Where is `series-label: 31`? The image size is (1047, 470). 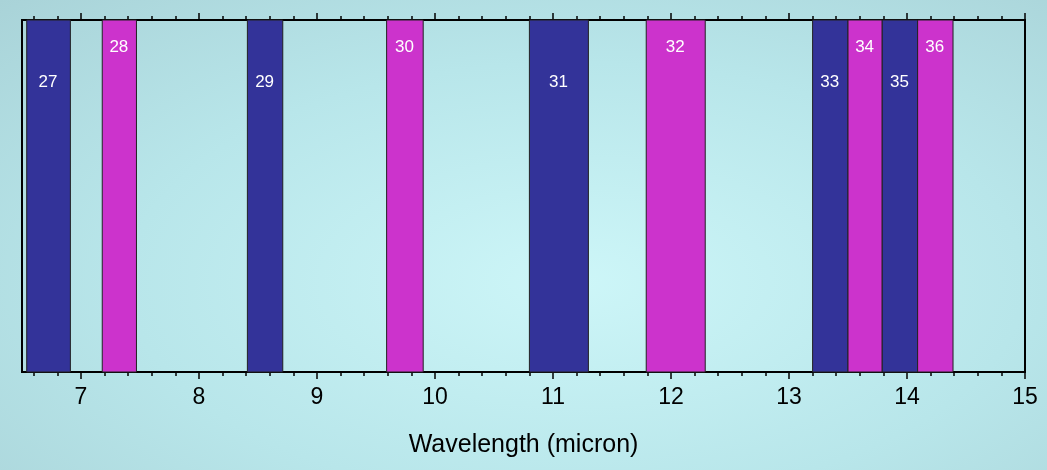 series-label: 31 is located at coordinates (558, 81).